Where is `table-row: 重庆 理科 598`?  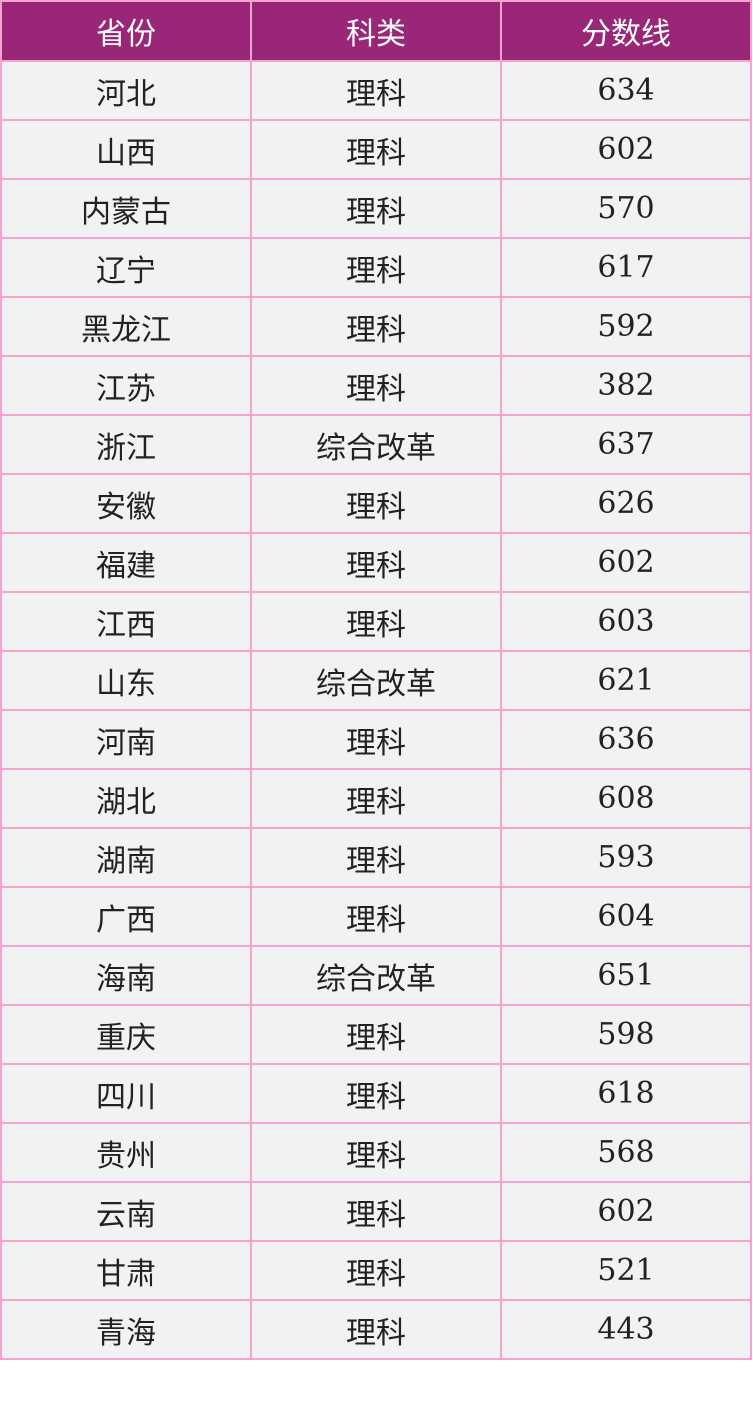 table-row: 重庆 理科 598 is located at coordinates (376, 1034).